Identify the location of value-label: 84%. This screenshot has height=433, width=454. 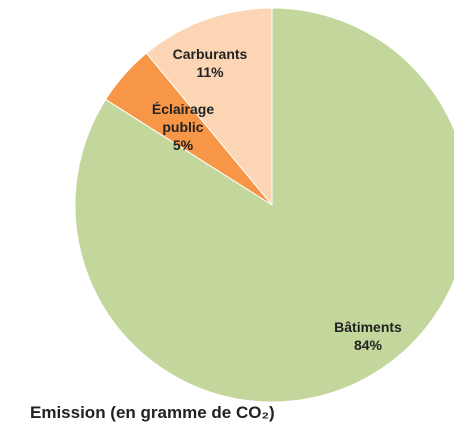
(368, 345).